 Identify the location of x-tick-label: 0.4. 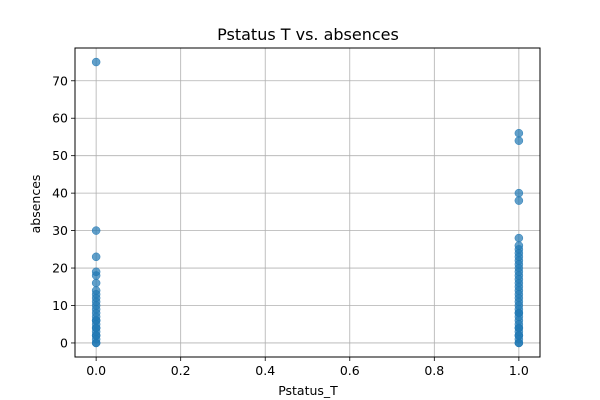
(265, 370).